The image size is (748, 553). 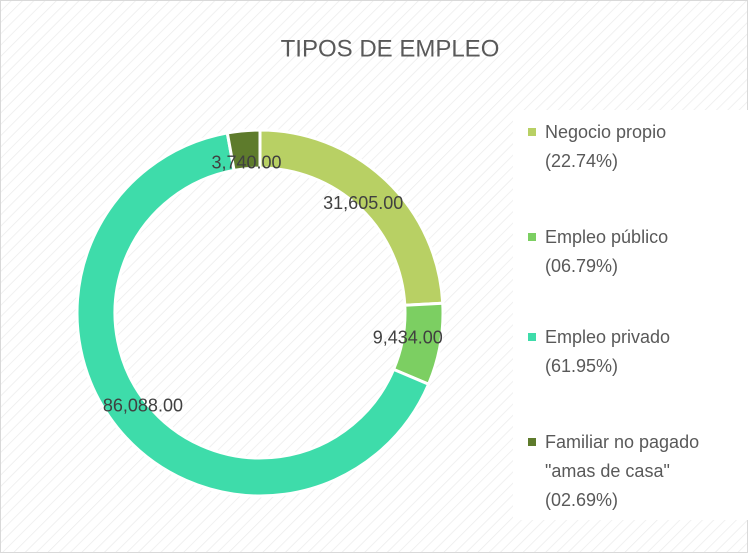 I want to click on data-label: 86,088.00, so click(x=143, y=406).